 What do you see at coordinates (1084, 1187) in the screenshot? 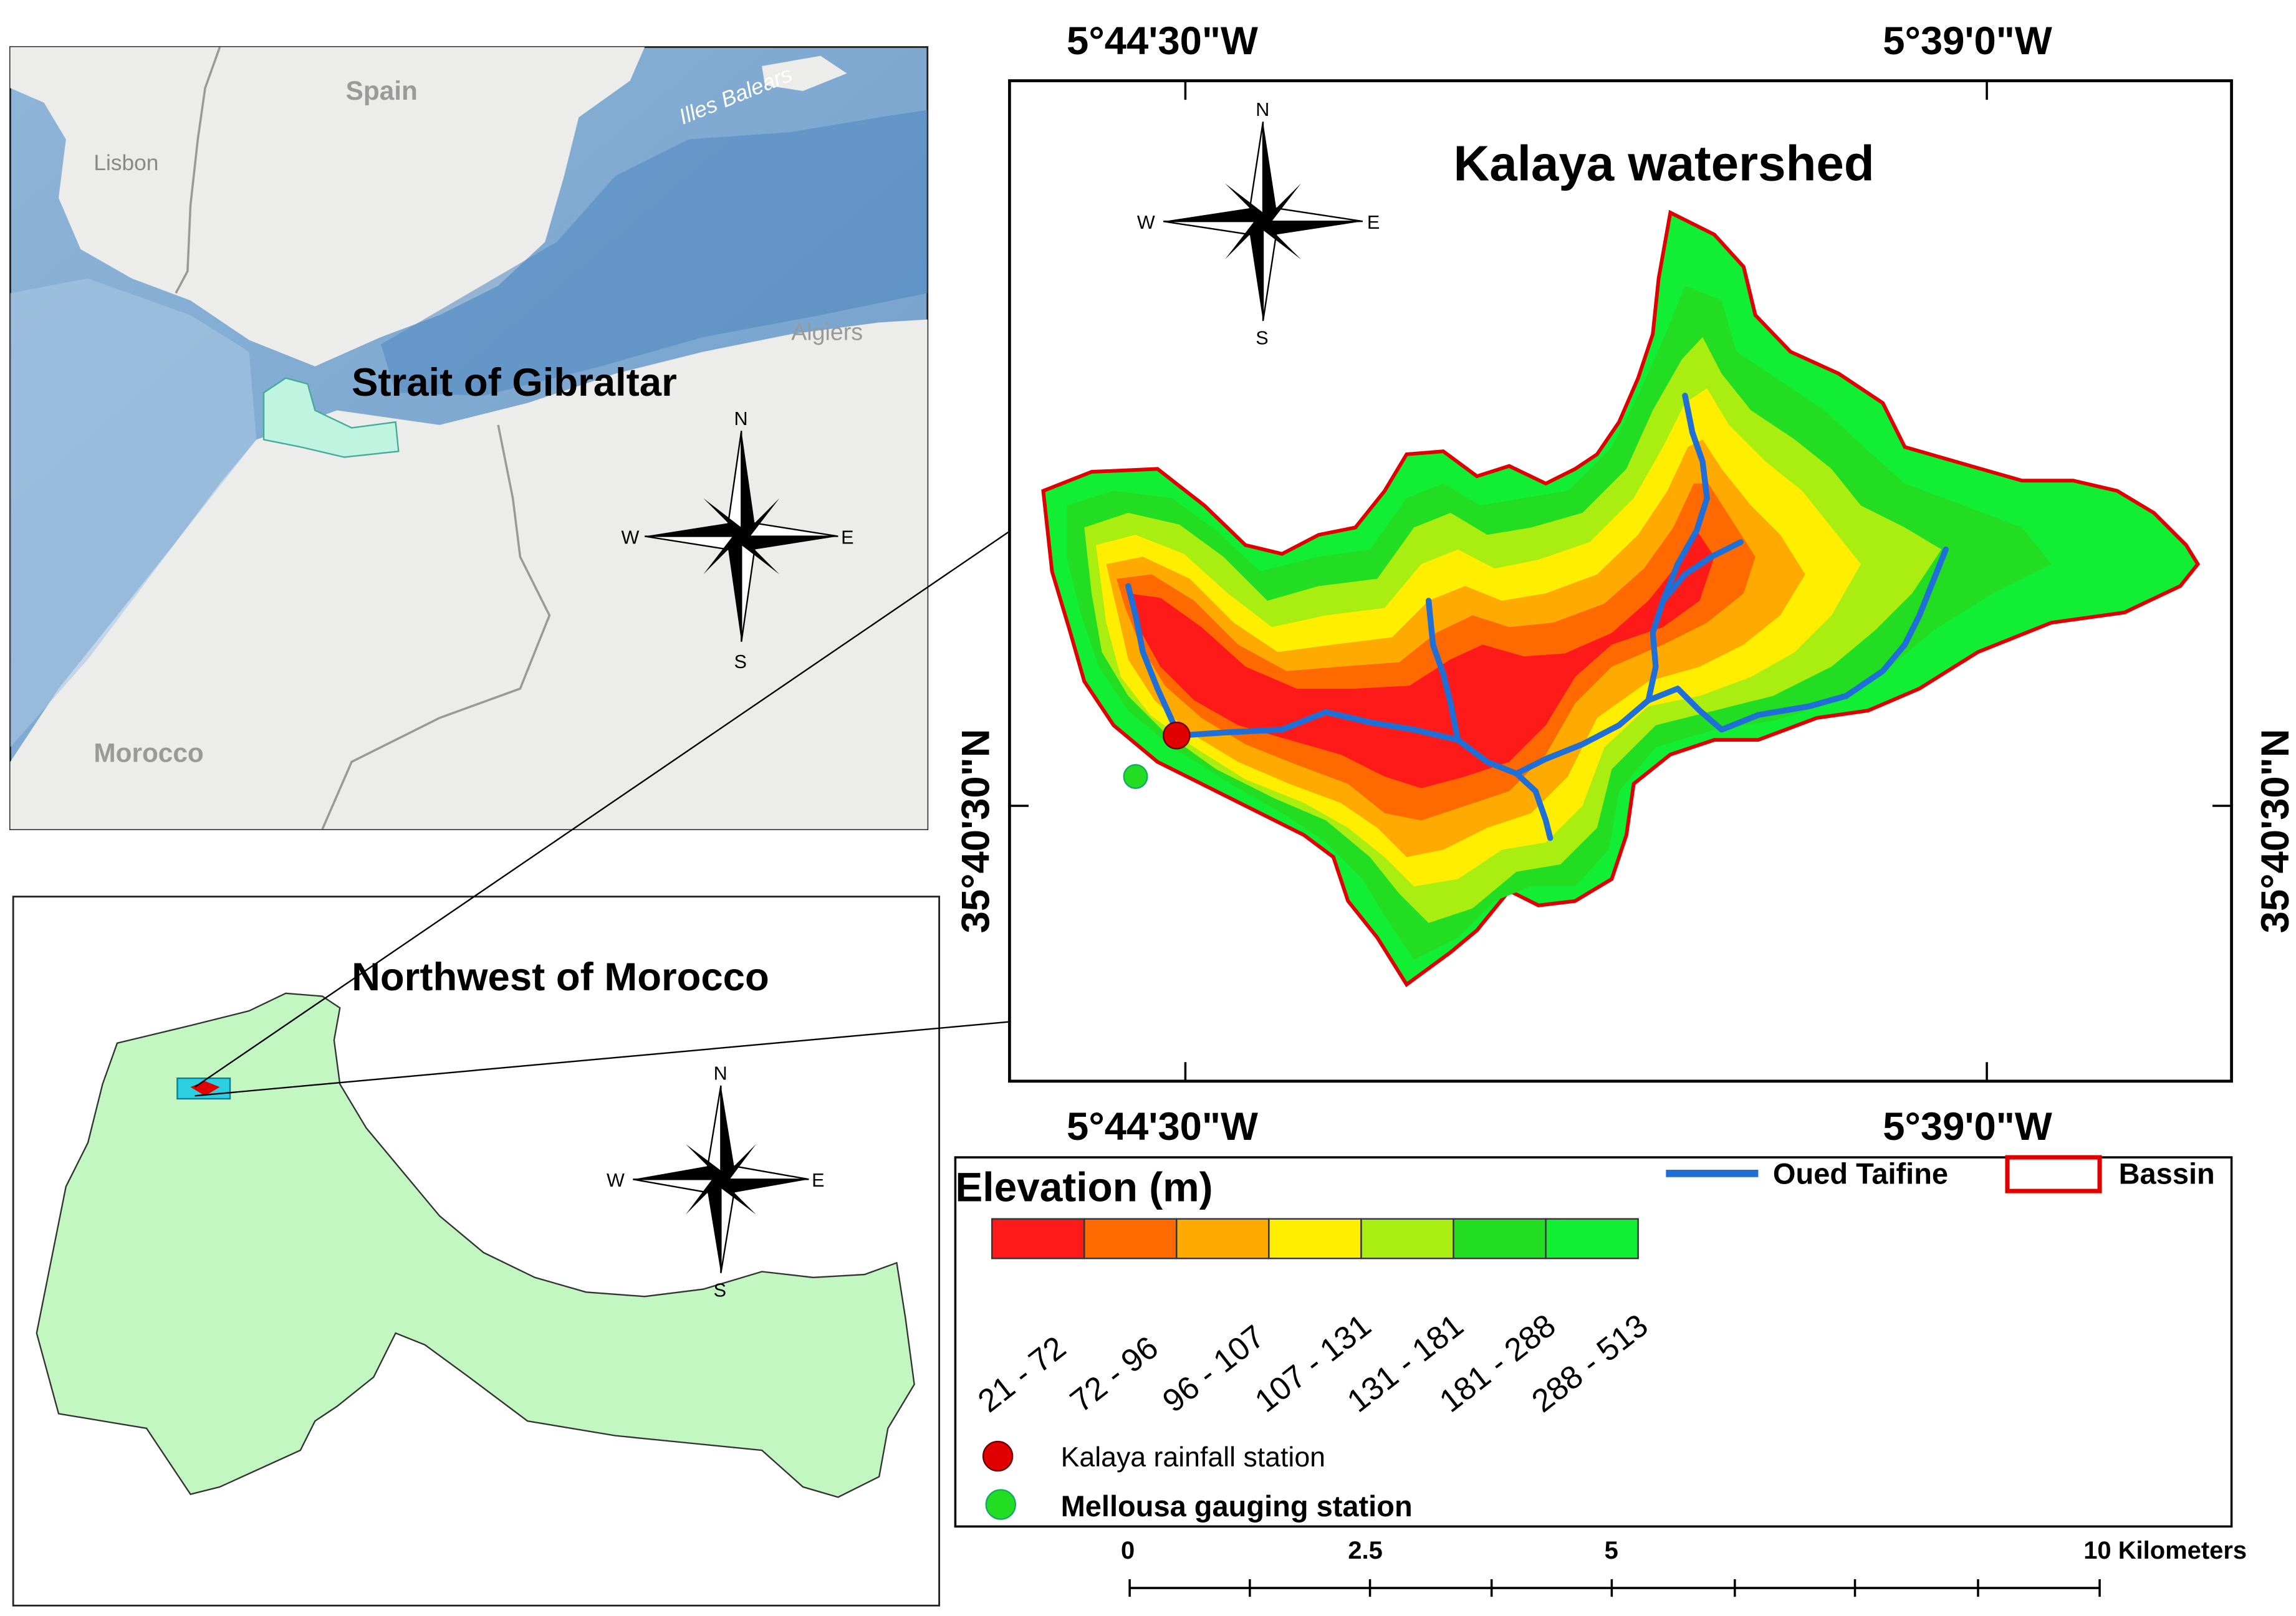
I see `elevation-legend-title: Elevation (m)` at bounding box center [1084, 1187].